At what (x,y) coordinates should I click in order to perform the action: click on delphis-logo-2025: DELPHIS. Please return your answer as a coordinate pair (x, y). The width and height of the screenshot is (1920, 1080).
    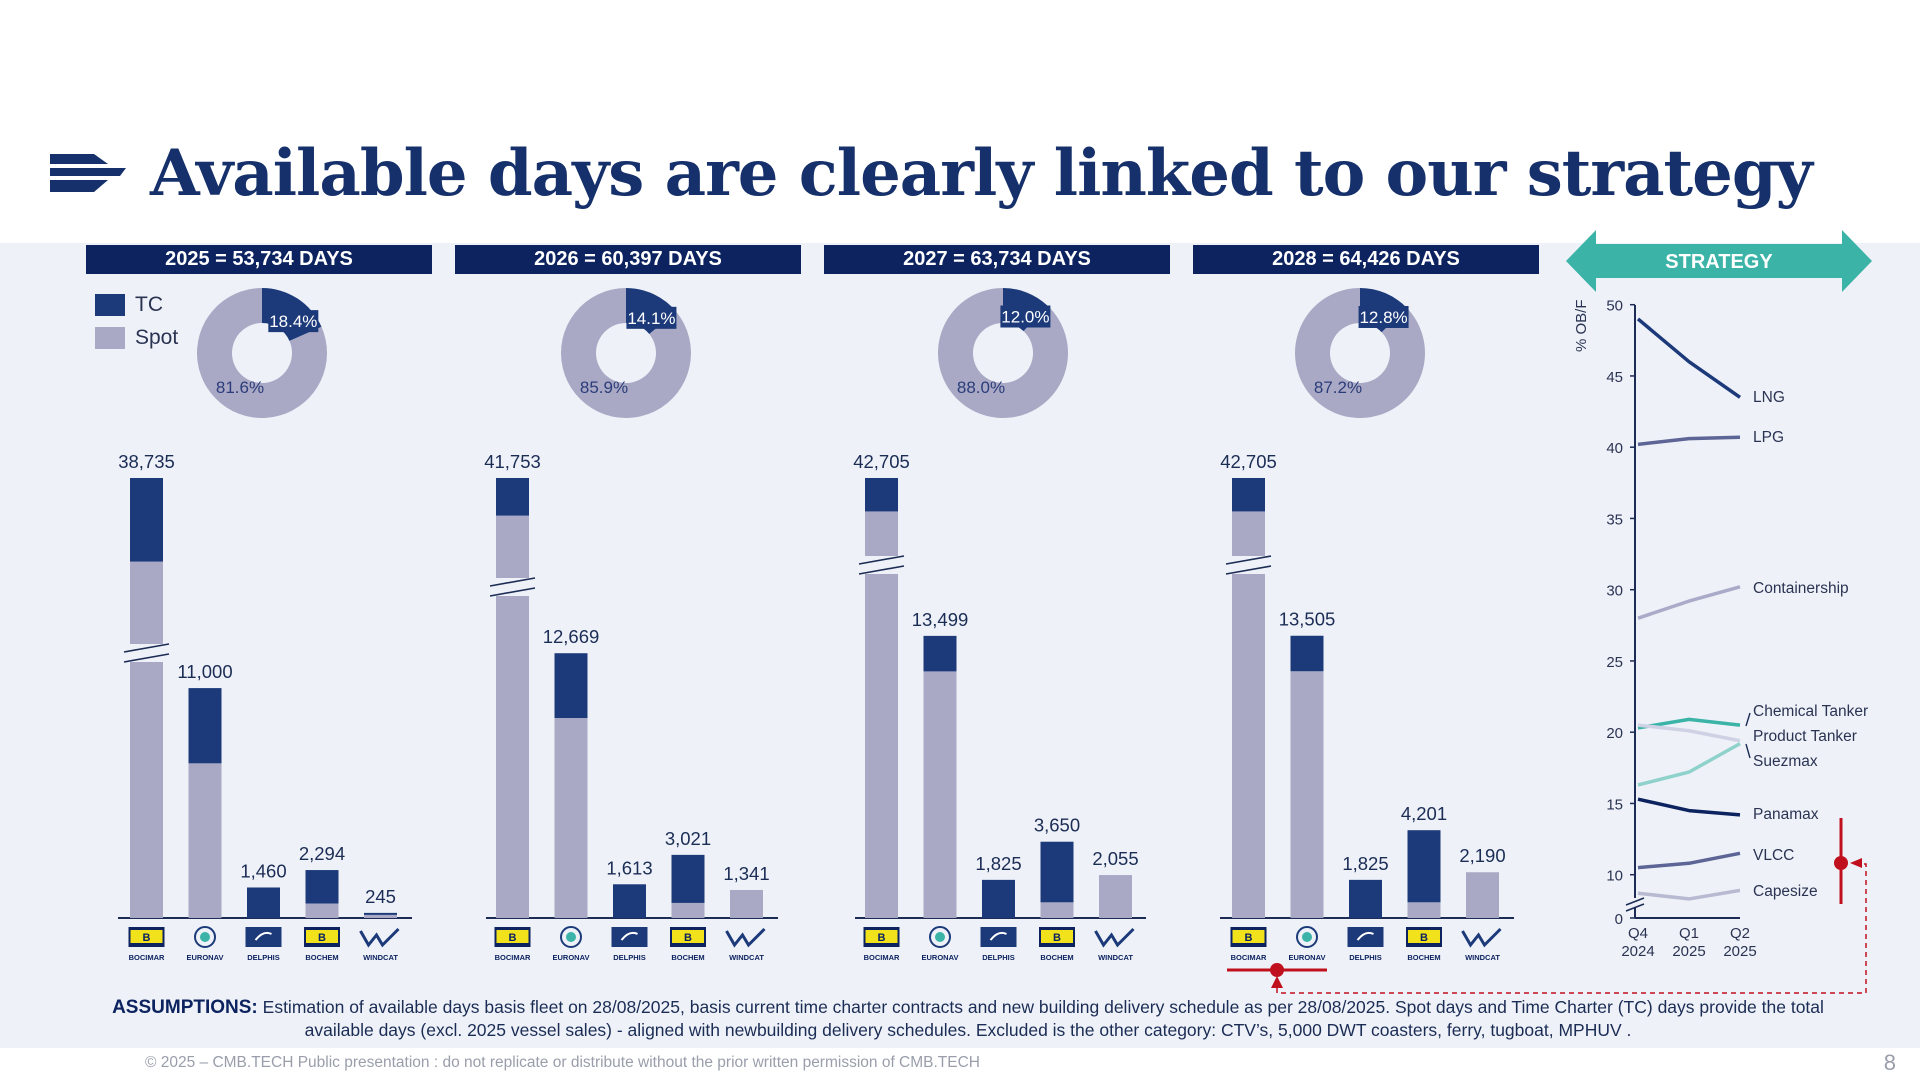
    Looking at the image, I should click on (263, 944).